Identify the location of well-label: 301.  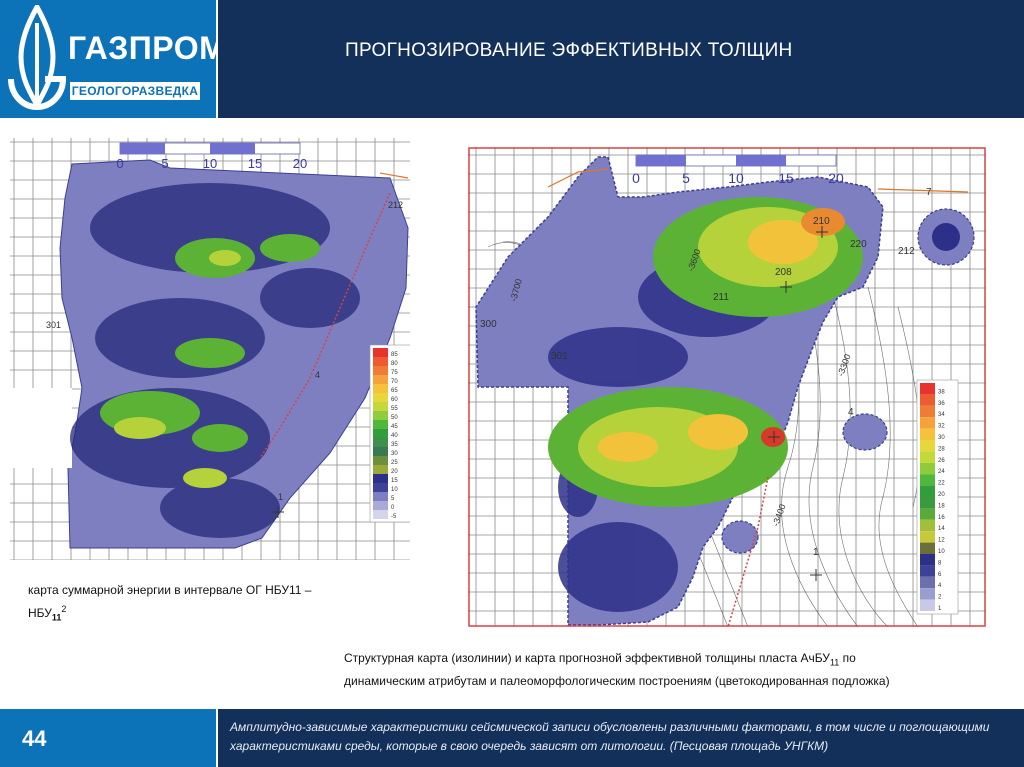
(559, 356).